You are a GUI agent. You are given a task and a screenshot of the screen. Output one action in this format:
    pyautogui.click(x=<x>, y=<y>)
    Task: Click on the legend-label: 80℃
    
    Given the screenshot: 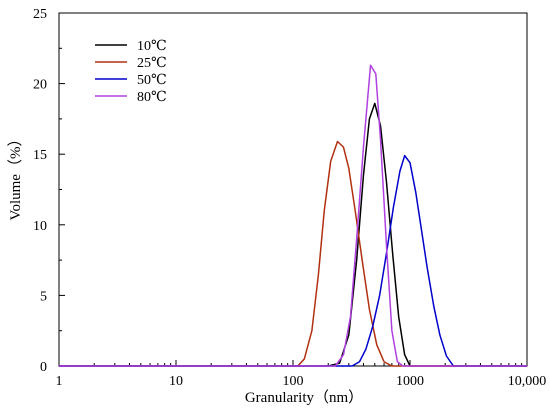 What is the action you would take?
    pyautogui.click(x=152, y=97)
    